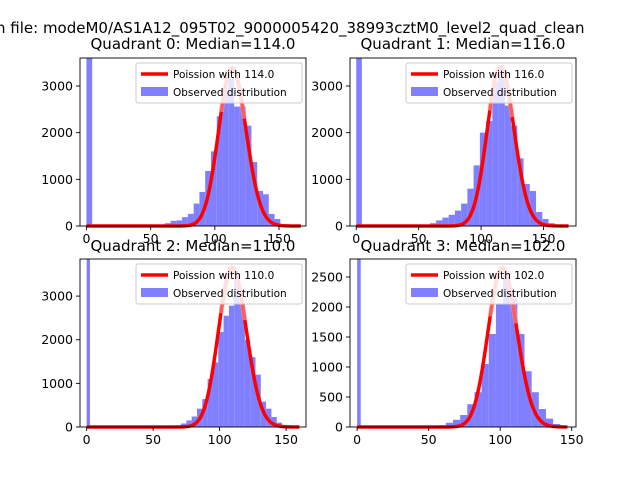 The image size is (640, 480). Describe the element at coordinates (327, 337) in the screenshot. I see `y-tick-label: 1500` at that location.